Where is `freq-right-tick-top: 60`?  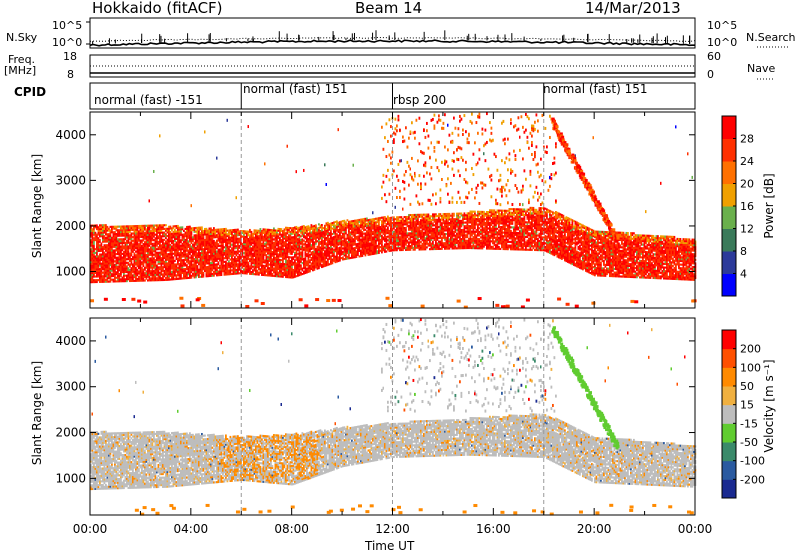
freq-right-tick-top: 60 is located at coordinates (714, 56).